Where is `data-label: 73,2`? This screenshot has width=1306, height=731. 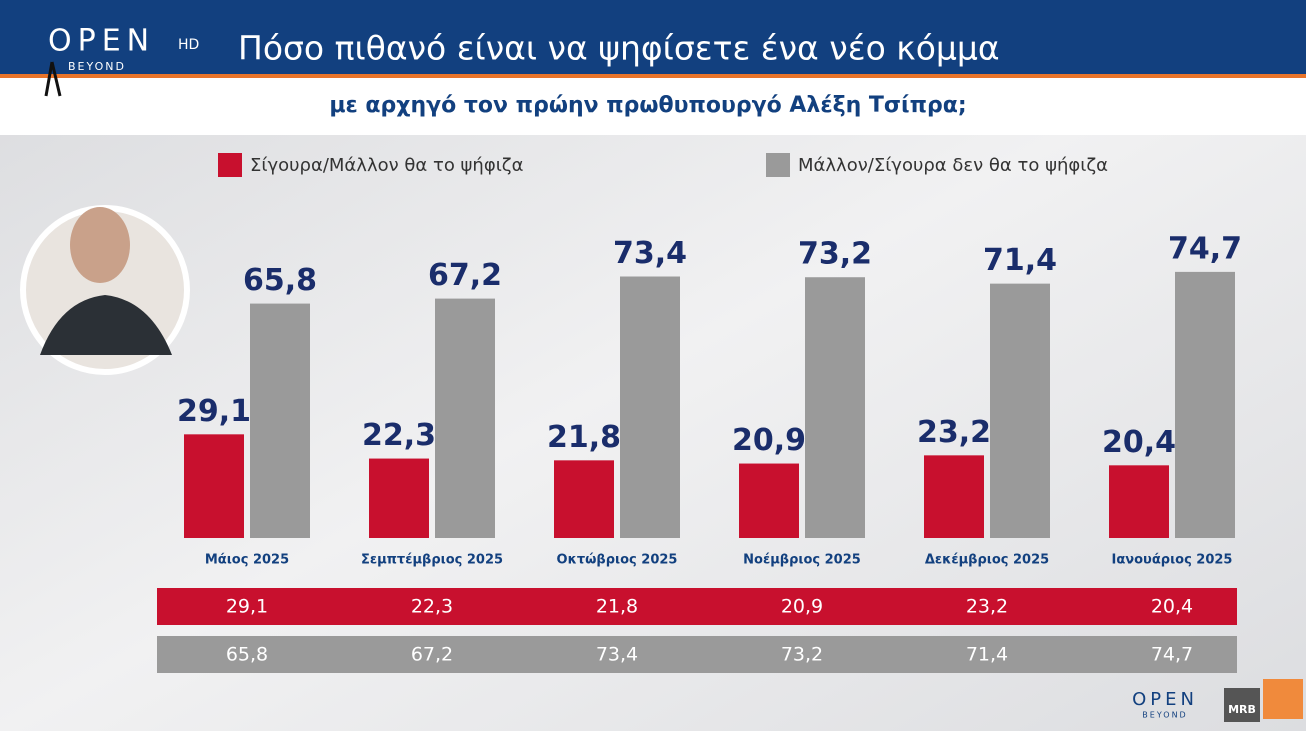 data-label: 73,2 is located at coordinates (835, 254).